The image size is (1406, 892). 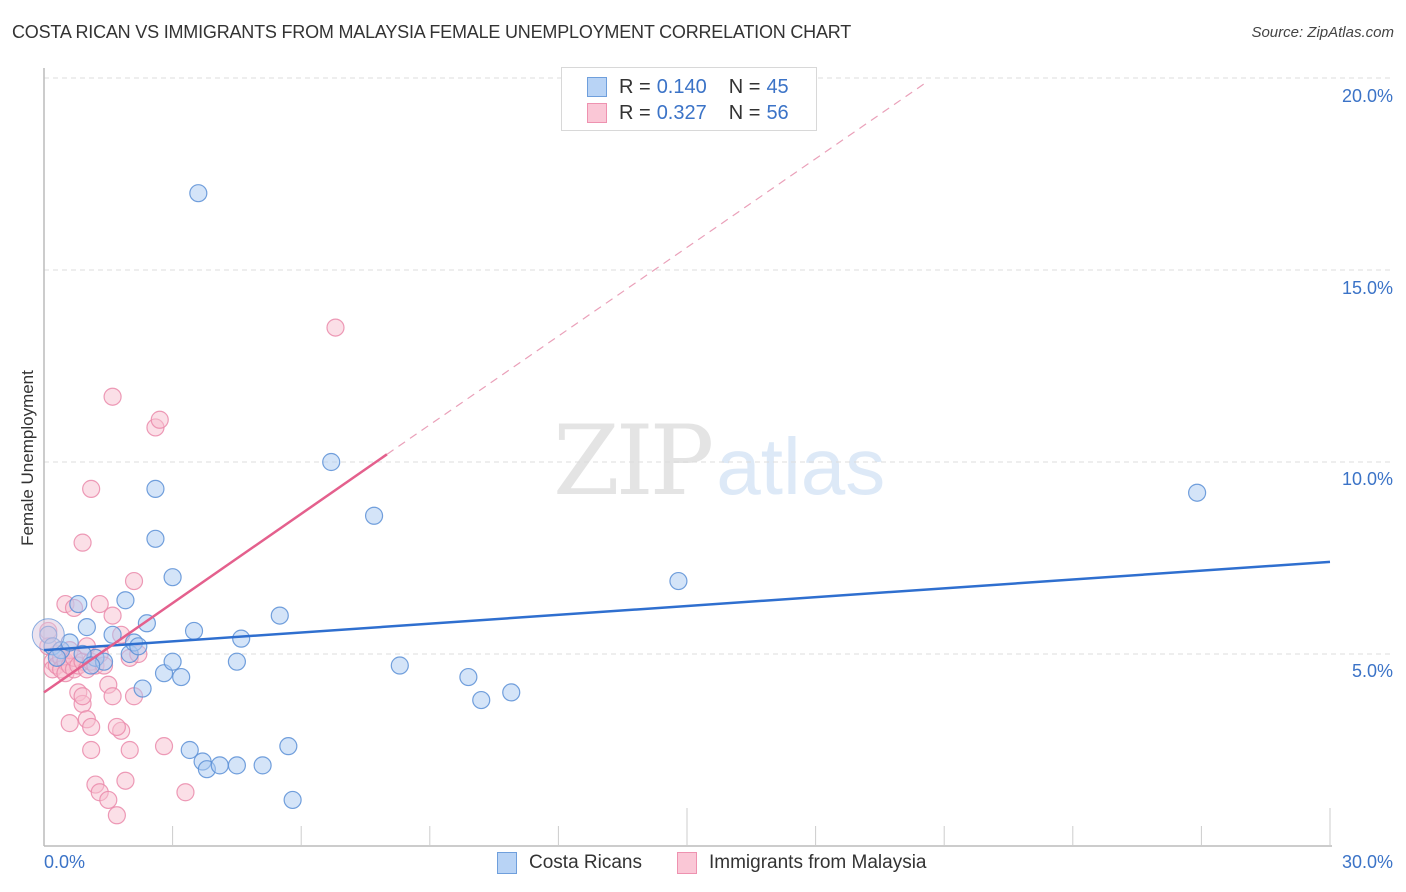 I want to click on legend-row-malaysia: R = 0.327 N = 56, so click(x=688, y=113).